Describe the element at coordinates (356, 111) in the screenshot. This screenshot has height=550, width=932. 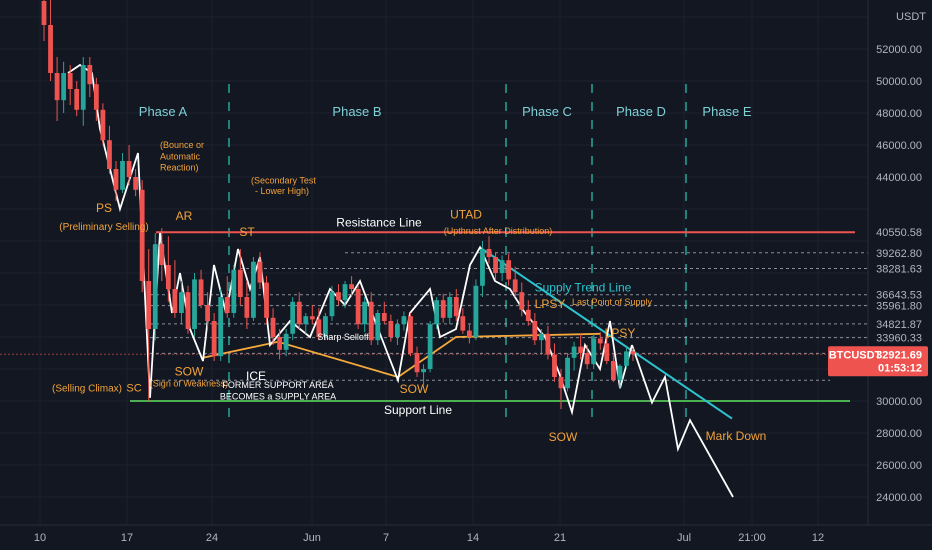
I see `phase-label: Phase B` at that location.